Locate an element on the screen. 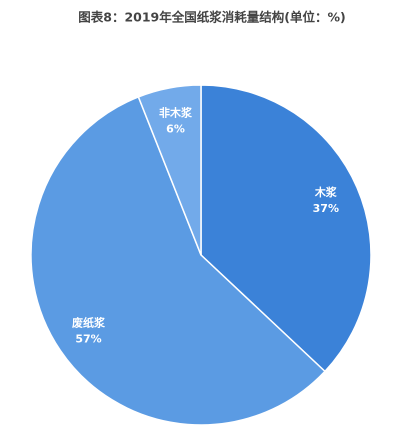  value-label: 57% is located at coordinates (88, 338).